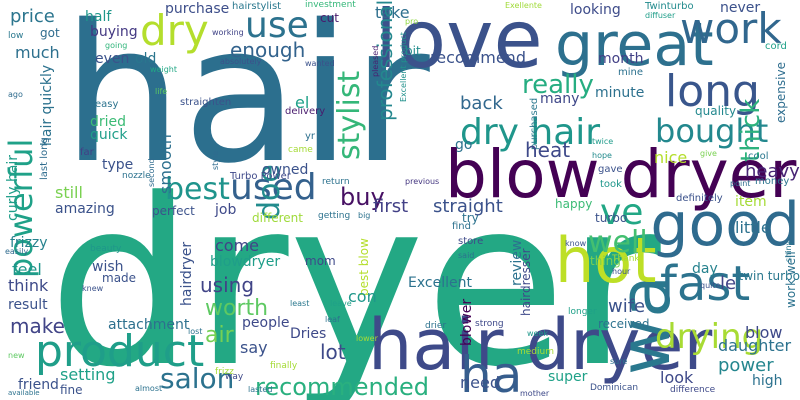  What do you see at coordinates (755, 345) in the screenshot?
I see `cloud-word-171: daughter` at bounding box center [755, 345].